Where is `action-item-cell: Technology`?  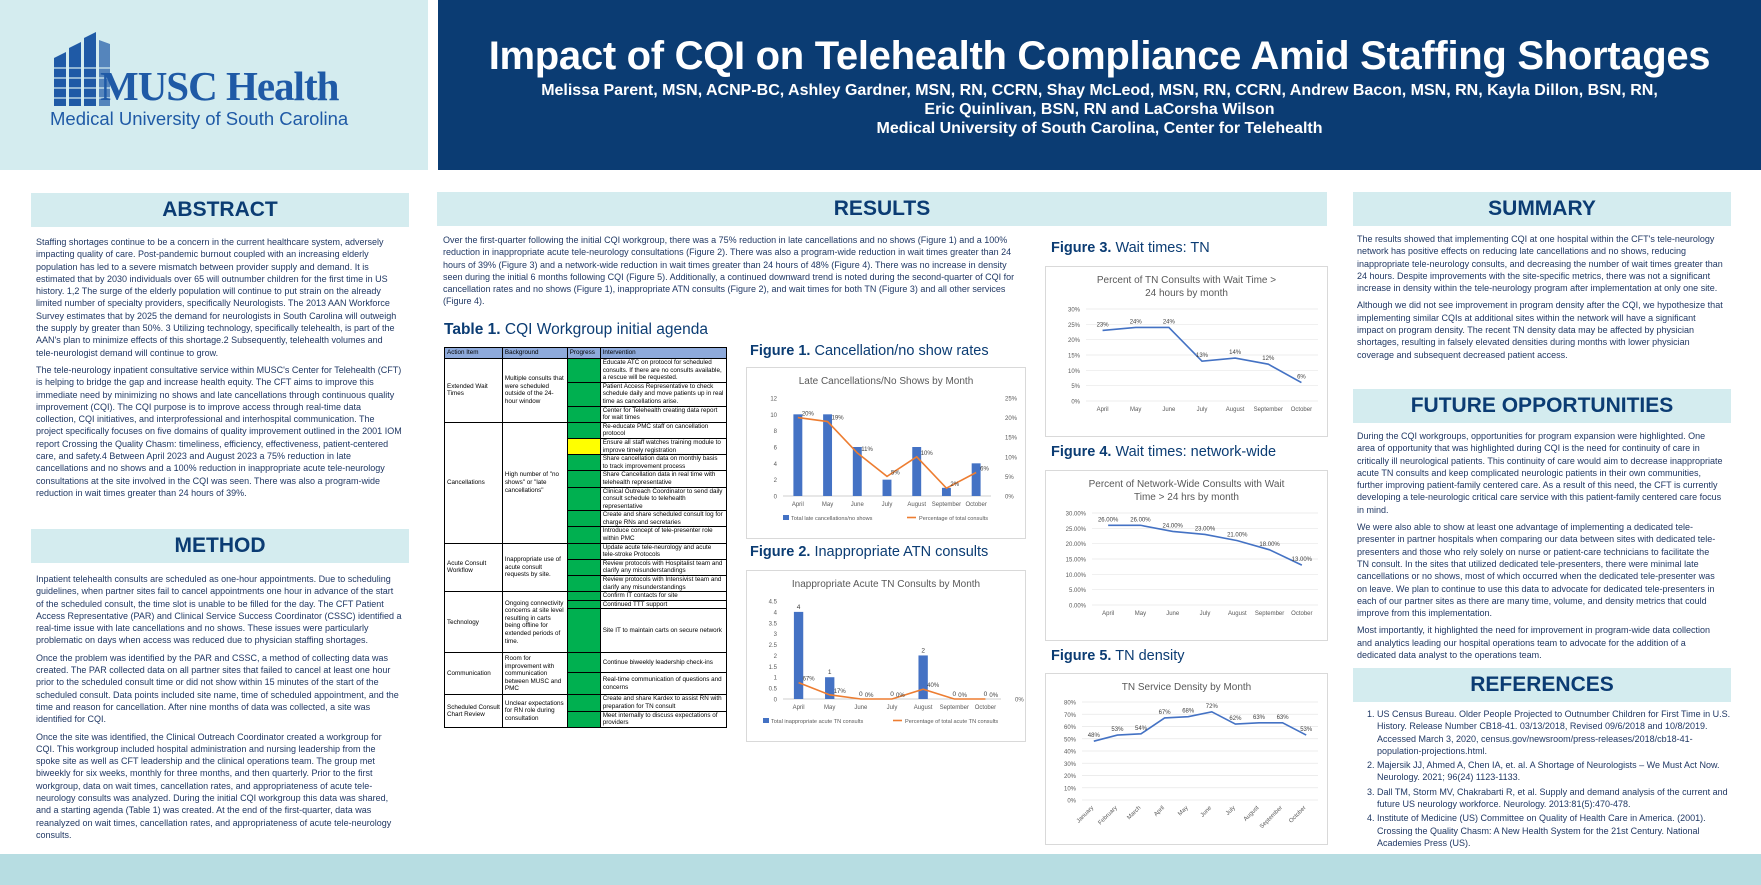 action-item-cell: Technology is located at coordinates (473, 622).